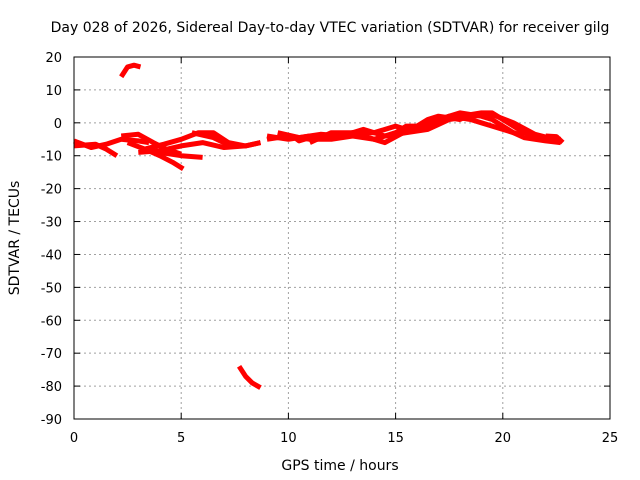 This screenshot has height=480, width=640. Describe the element at coordinates (51, 354) in the screenshot. I see `y-tick-label: -70` at that location.